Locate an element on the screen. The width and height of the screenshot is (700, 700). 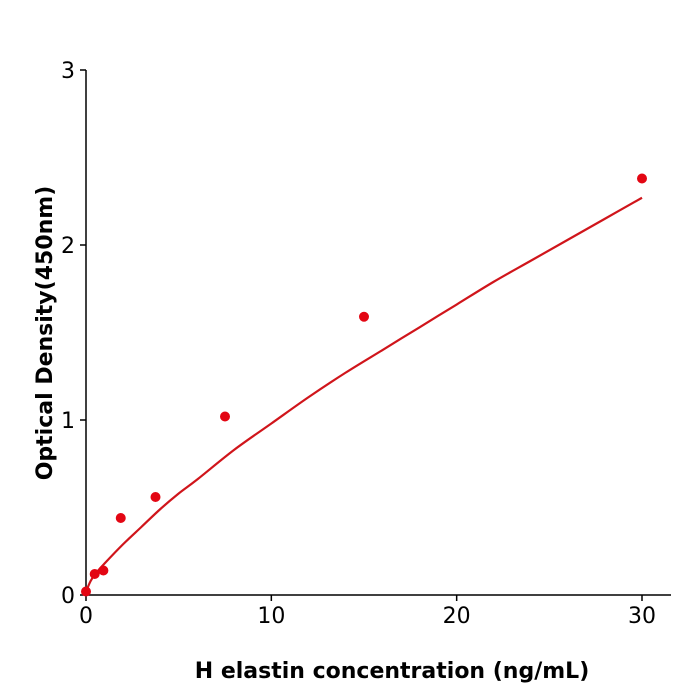
y-tick-label: 2 is located at coordinates (68, 246).